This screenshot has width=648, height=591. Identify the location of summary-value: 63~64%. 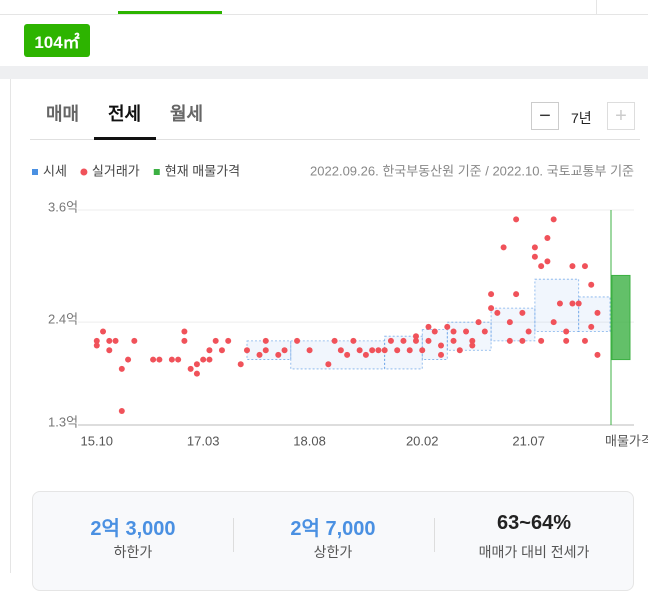
(534, 523).